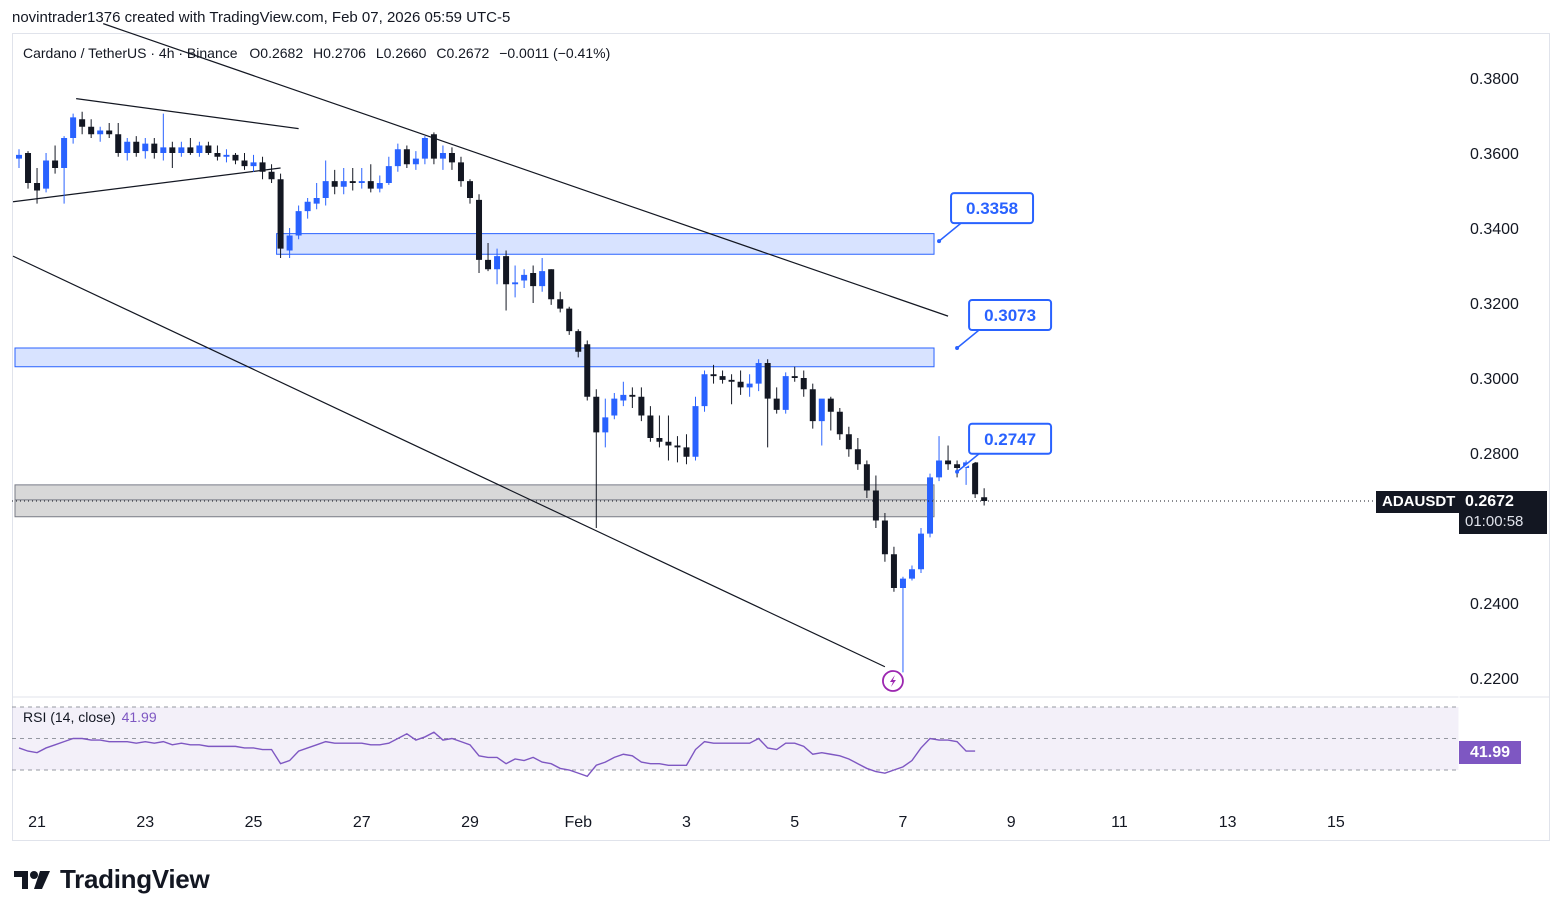 Image resolution: width=1563 pixels, height=916 pixels. What do you see at coordinates (463, 53) in the screenshot?
I see `close-value: C0.2672` at bounding box center [463, 53].